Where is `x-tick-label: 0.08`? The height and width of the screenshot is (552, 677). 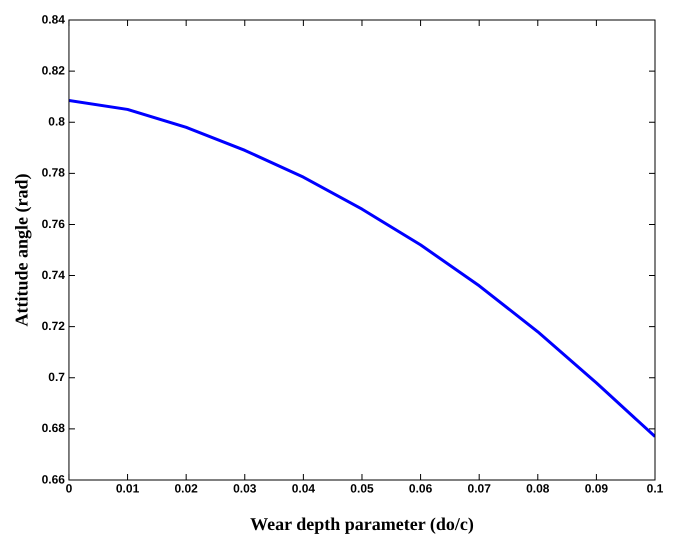 x-tick-label: 0.08 is located at coordinates (538, 489).